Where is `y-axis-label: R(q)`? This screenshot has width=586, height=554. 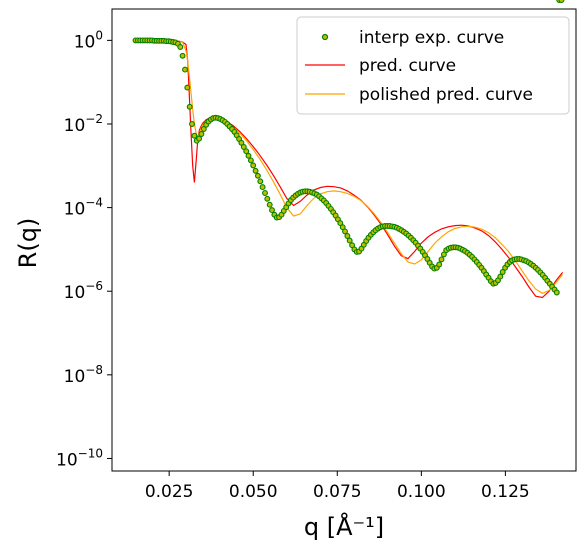
y-axis-label: R(q) is located at coordinates (28, 243).